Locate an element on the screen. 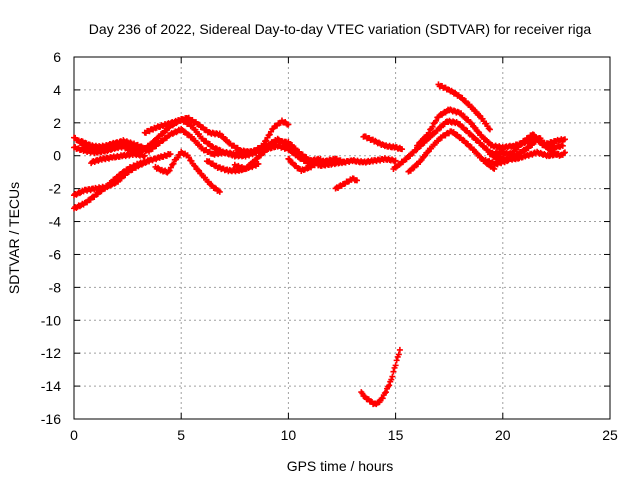 The image size is (640, 485). y-tick-label: -6 is located at coordinates (55, 254).